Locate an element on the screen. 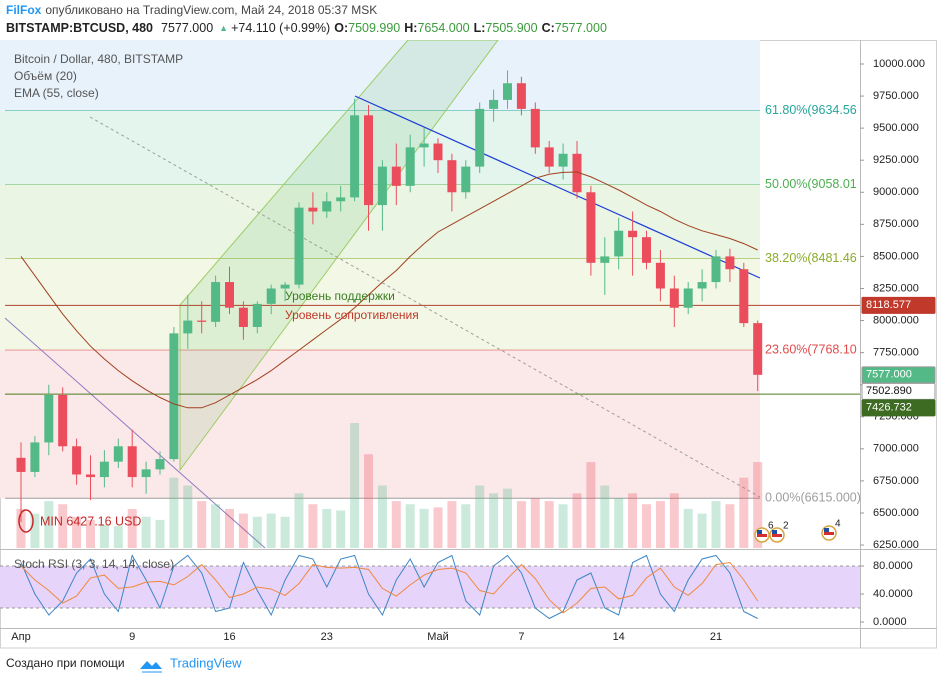  fib-label: 38.20%(8481.46 is located at coordinates (811, 258).